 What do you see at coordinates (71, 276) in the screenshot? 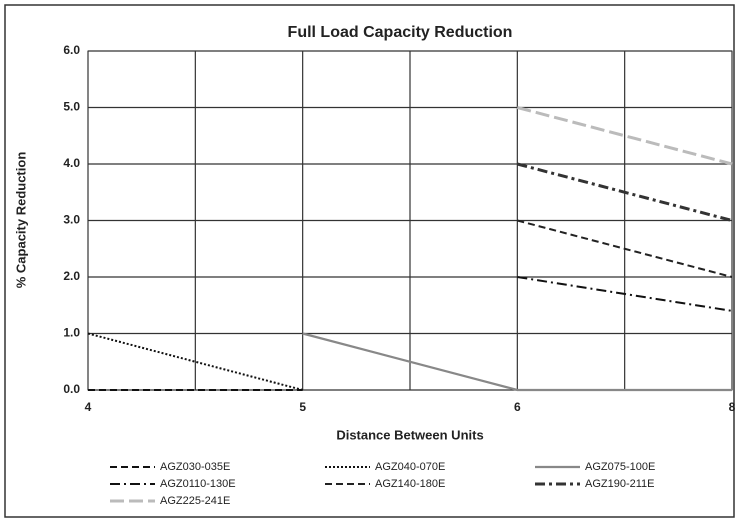
I see `y-tick-label: 2.0` at bounding box center [71, 276].